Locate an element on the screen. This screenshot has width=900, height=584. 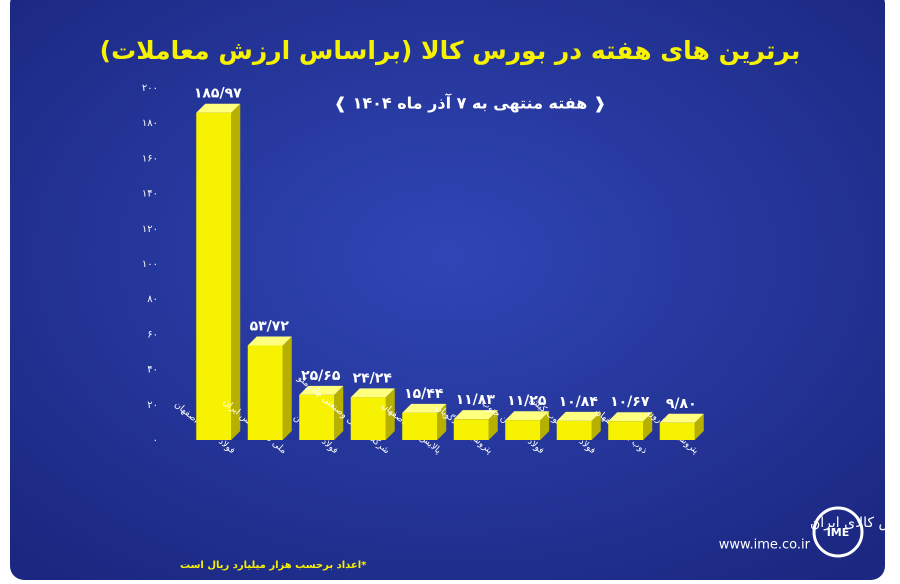
logo-ring is located at coordinates (838, 532).